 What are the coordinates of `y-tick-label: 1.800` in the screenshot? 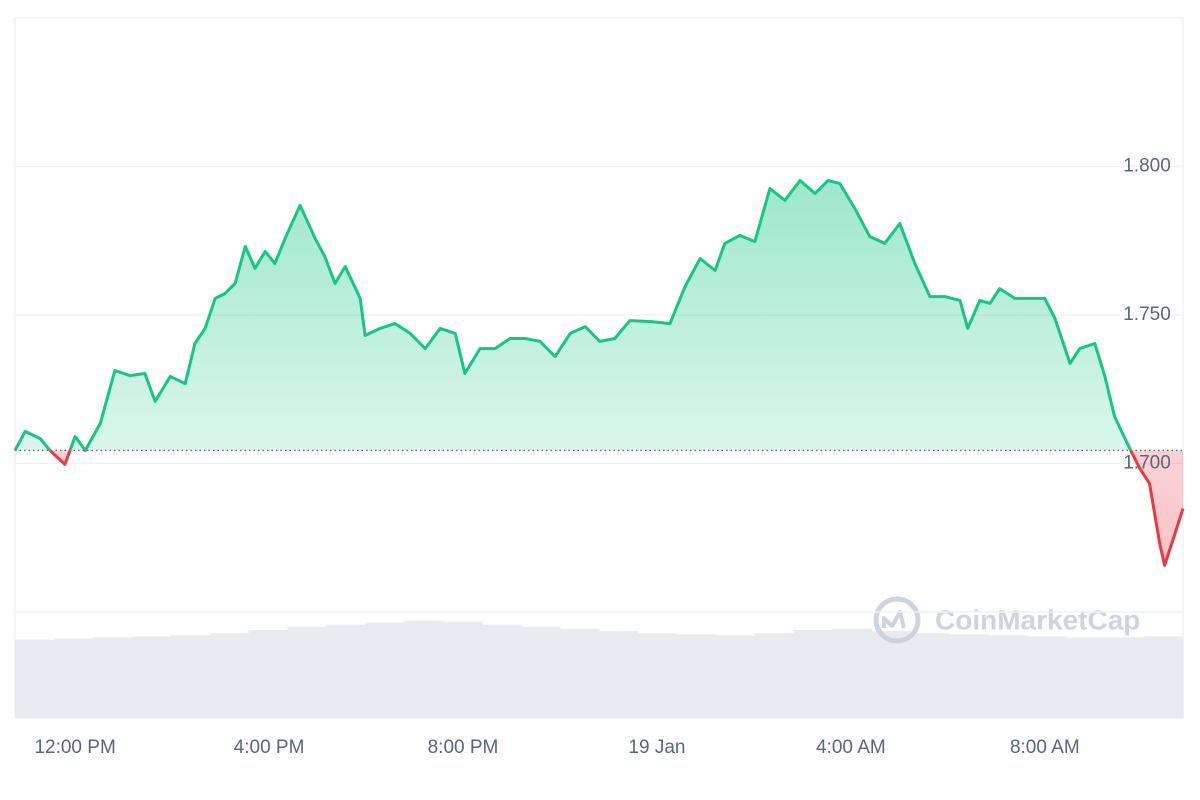 It's located at (1147, 166).